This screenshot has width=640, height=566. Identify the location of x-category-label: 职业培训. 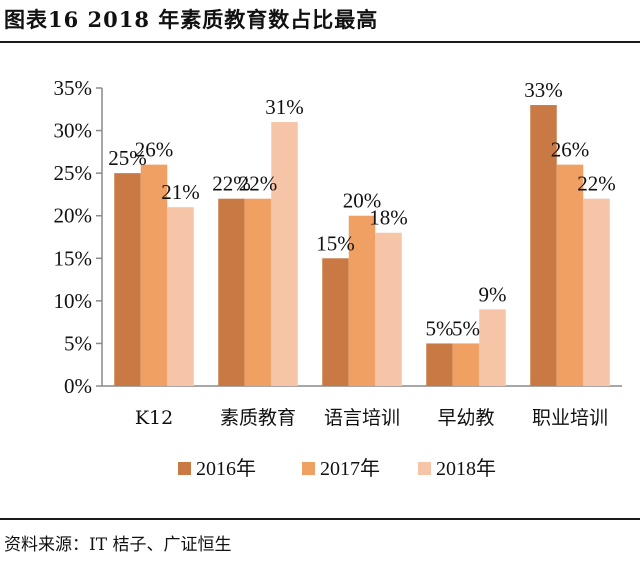
(570, 418).